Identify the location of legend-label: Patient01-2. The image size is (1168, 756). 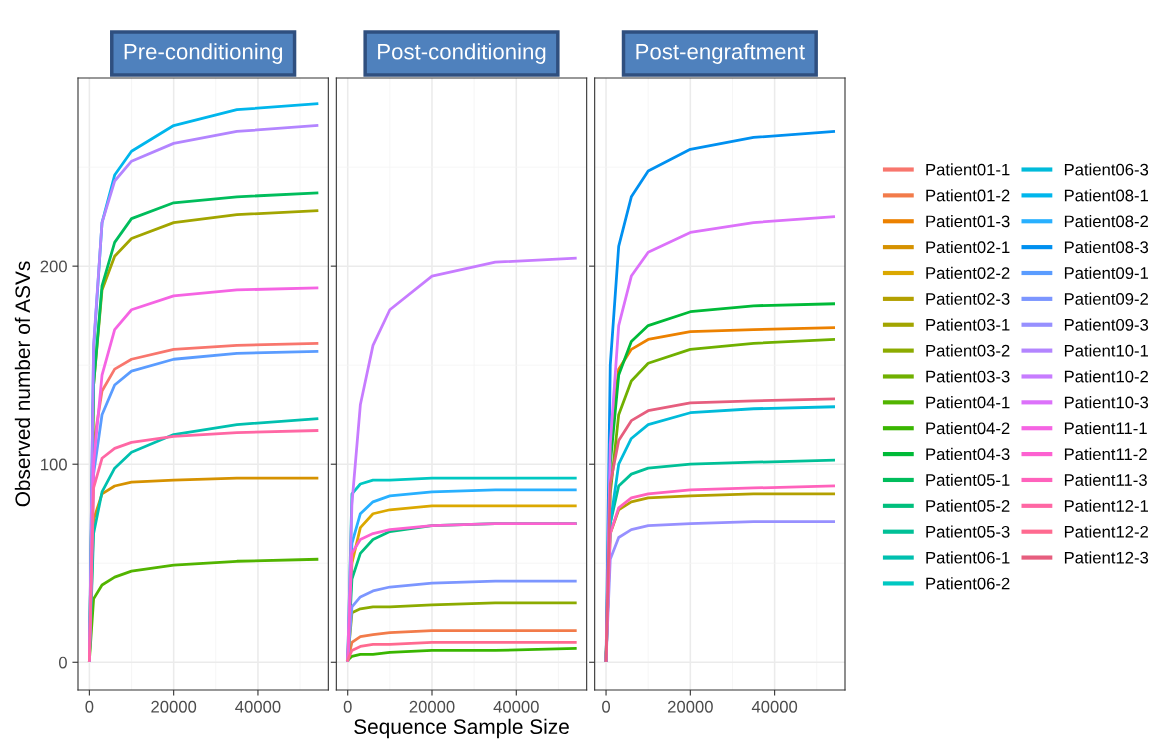
(968, 195).